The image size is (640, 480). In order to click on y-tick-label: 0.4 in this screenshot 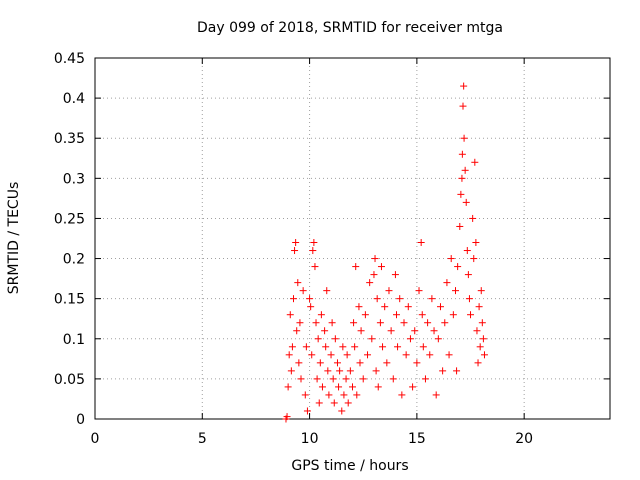, I will do `click(74, 99)`.